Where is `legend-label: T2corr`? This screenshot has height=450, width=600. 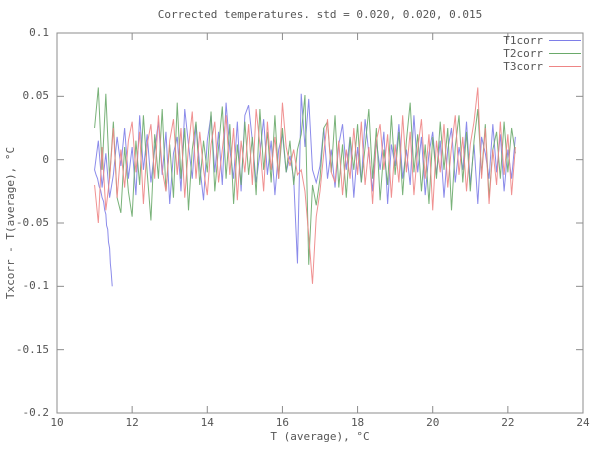
legend-label: T2corr is located at coordinates (523, 53).